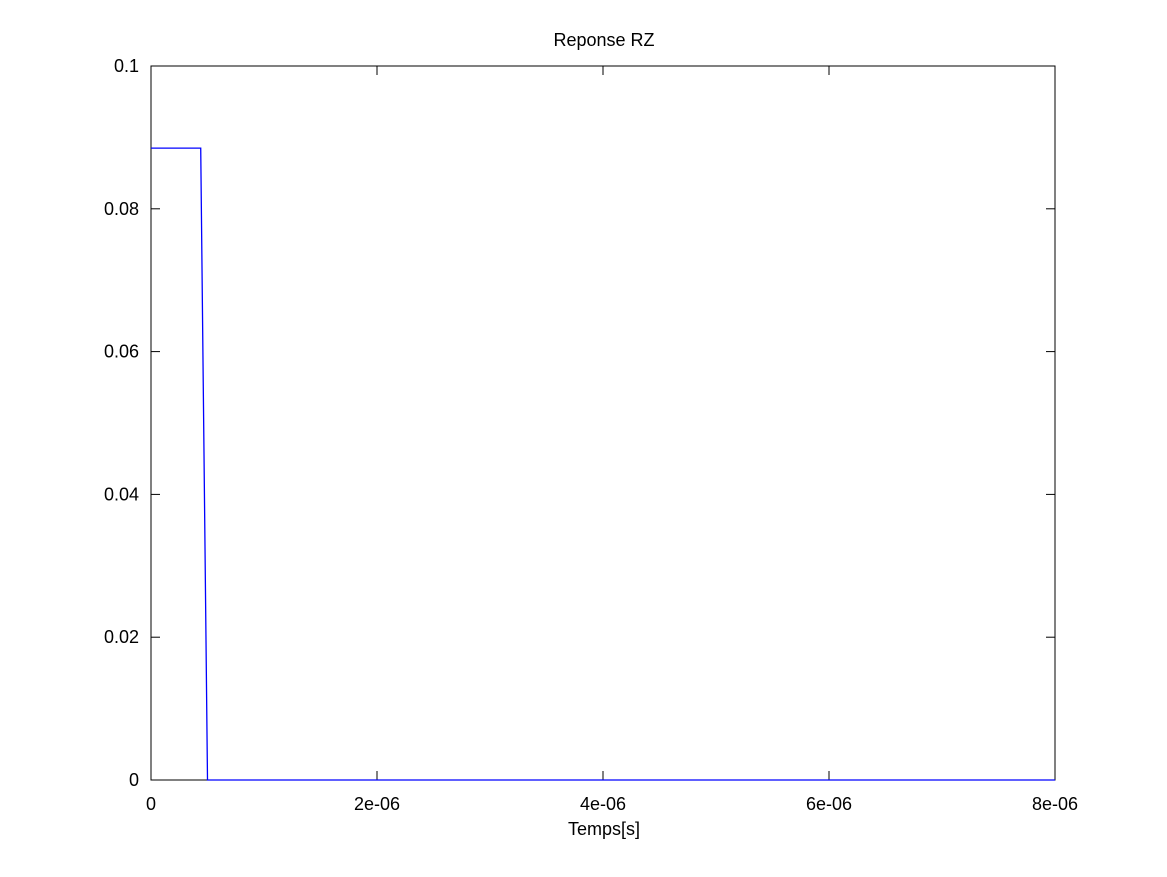  Describe the element at coordinates (126, 66) in the screenshot. I see `y-tick-label: 0.1` at that location.